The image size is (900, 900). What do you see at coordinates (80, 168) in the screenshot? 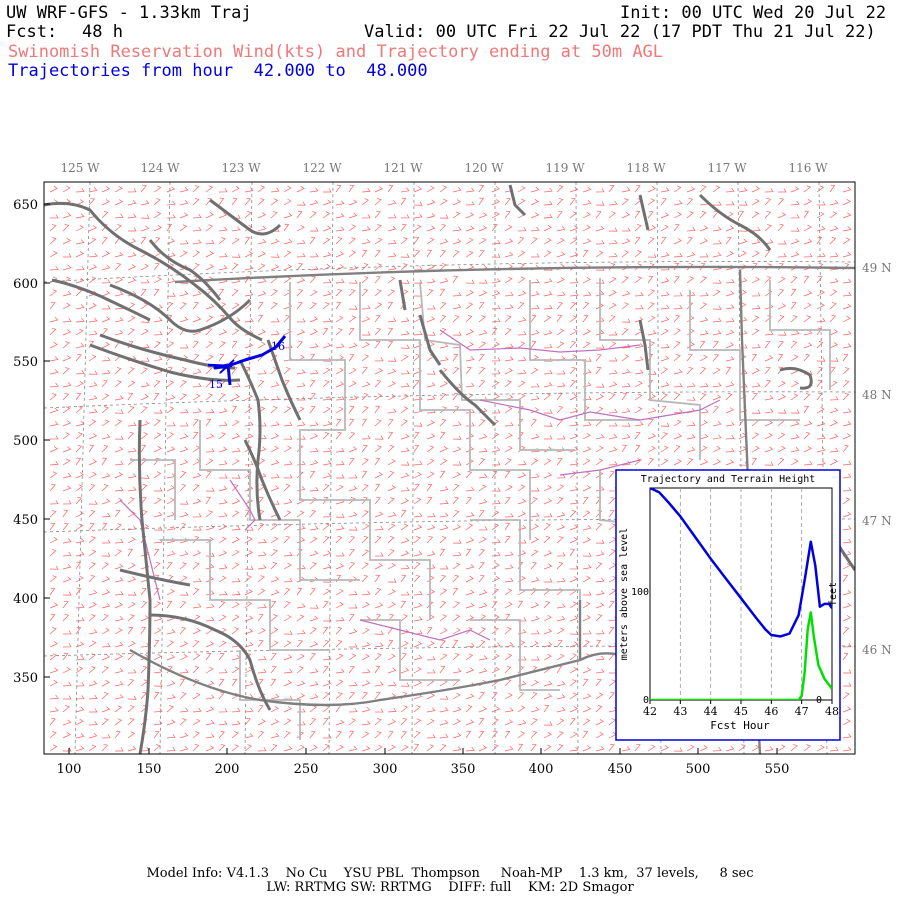
I see `longitude-label: 125 W` at bounding box center [80, 168].